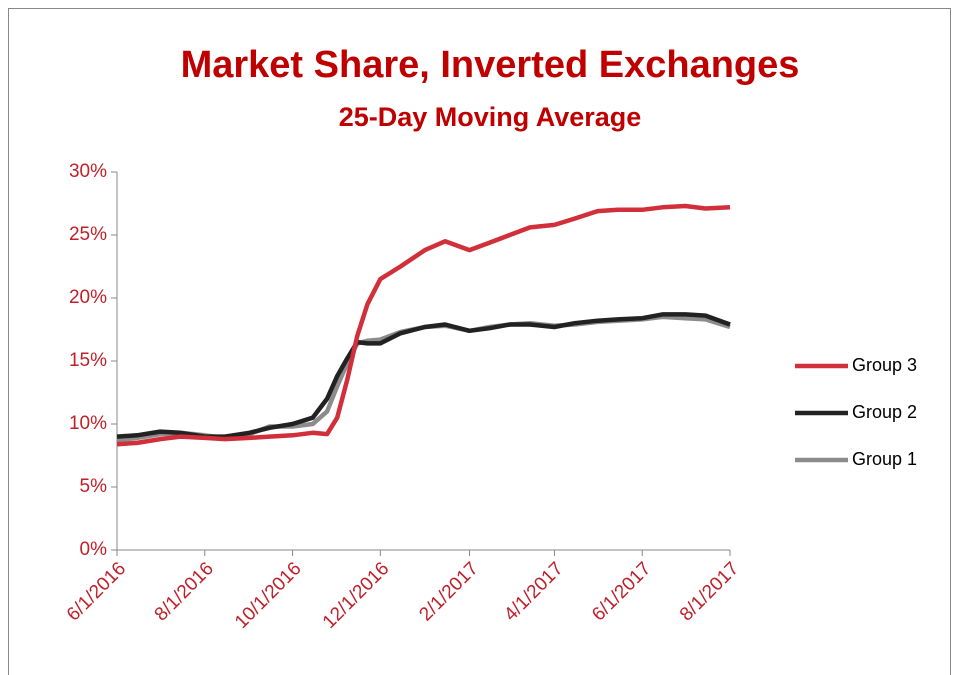 The height and width of the screenshot is (675, 958). Describe the element at coordinates (88, 360) in the screenshot. I see `y-tick-label: 15%` at that location.